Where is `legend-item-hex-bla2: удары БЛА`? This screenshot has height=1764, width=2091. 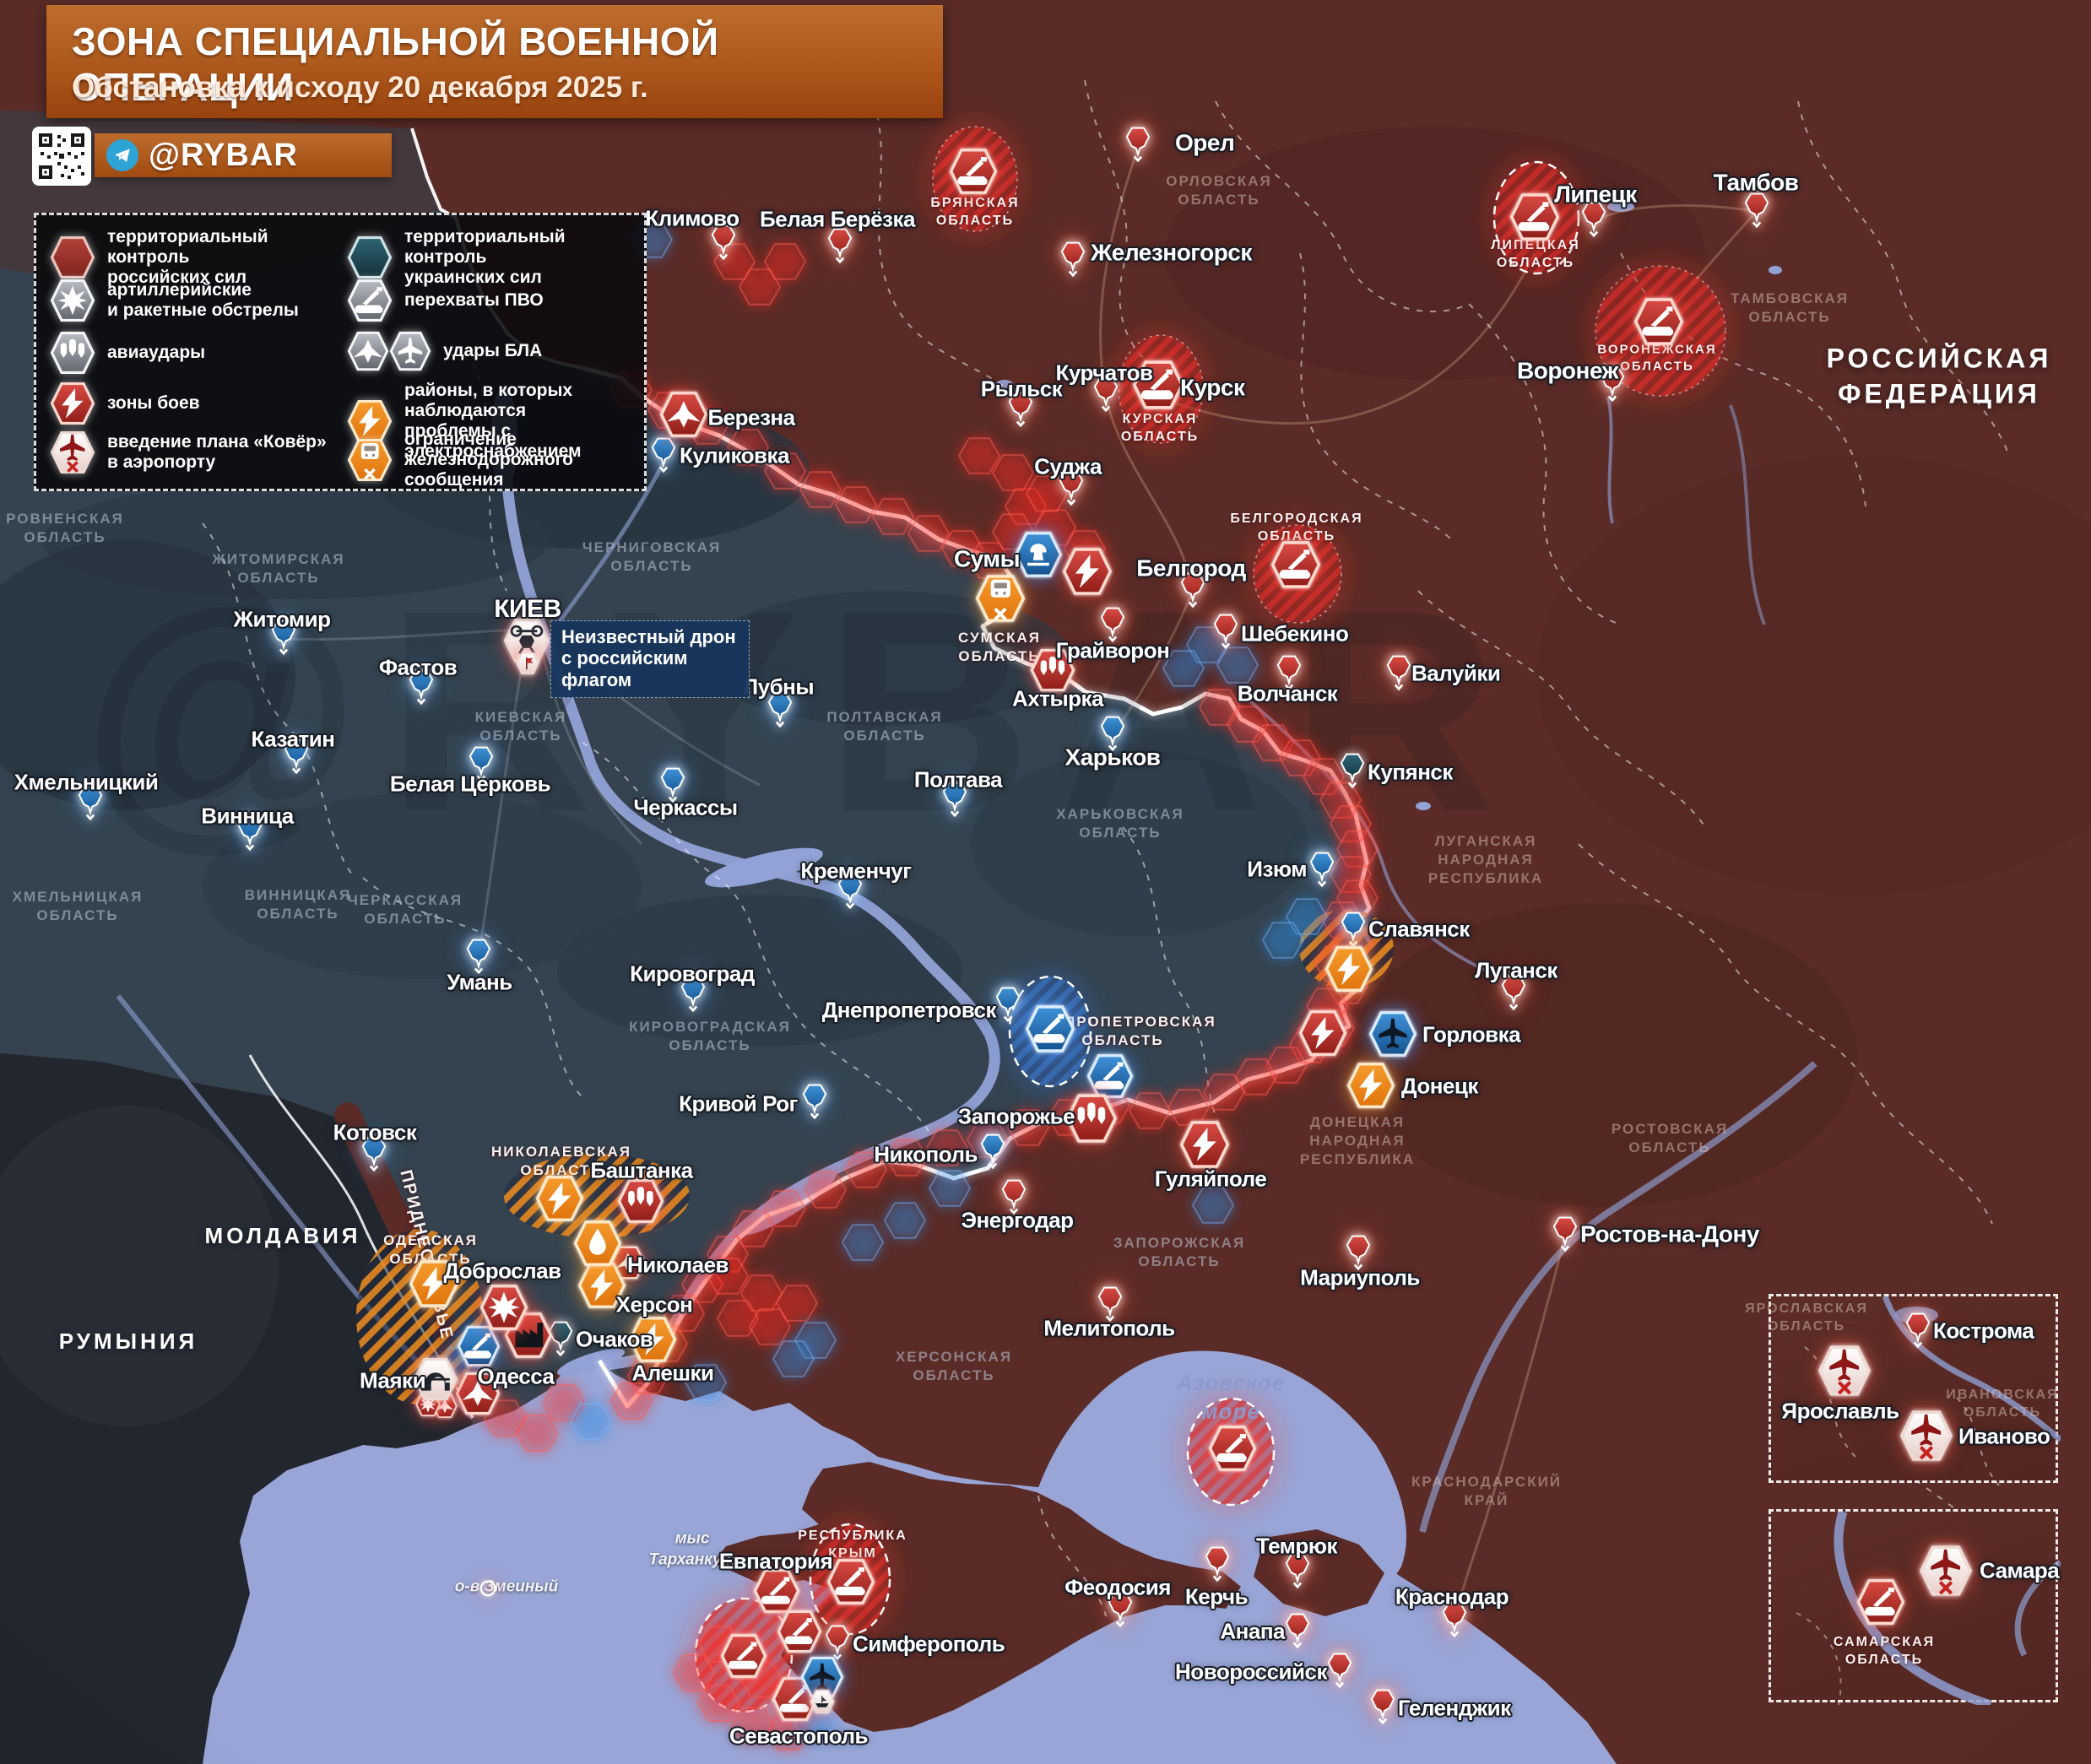
legend-item-hex-bla2: удары БЛА is located at coordinates (494, 351).